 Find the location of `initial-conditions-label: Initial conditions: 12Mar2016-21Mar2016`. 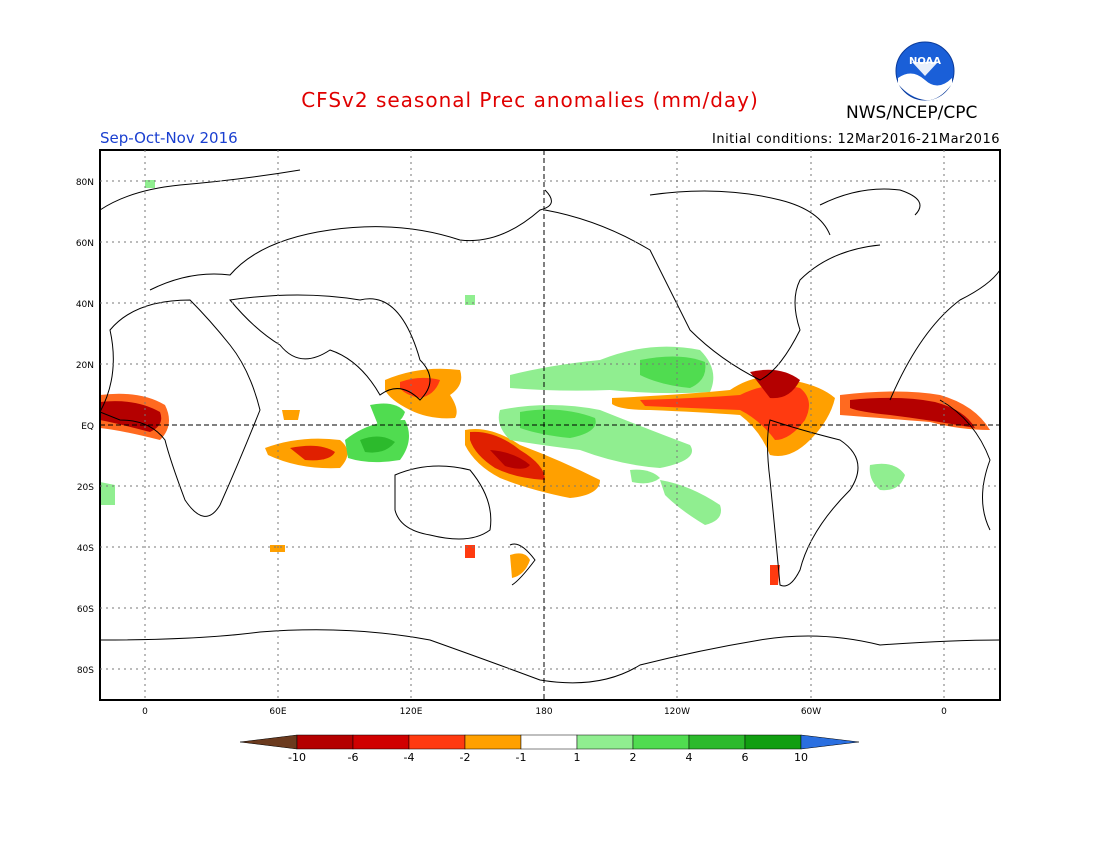

initial-conditions-label: Initial conditions: 12Mar2016-21Mar2016 is located at coordinates (856, 139).